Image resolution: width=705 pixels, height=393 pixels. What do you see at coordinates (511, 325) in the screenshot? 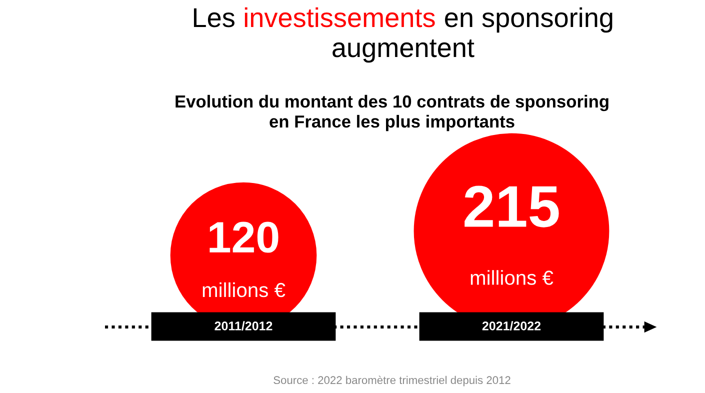
I see `category-label: 2021/2022` at bounding box center [511, 325].